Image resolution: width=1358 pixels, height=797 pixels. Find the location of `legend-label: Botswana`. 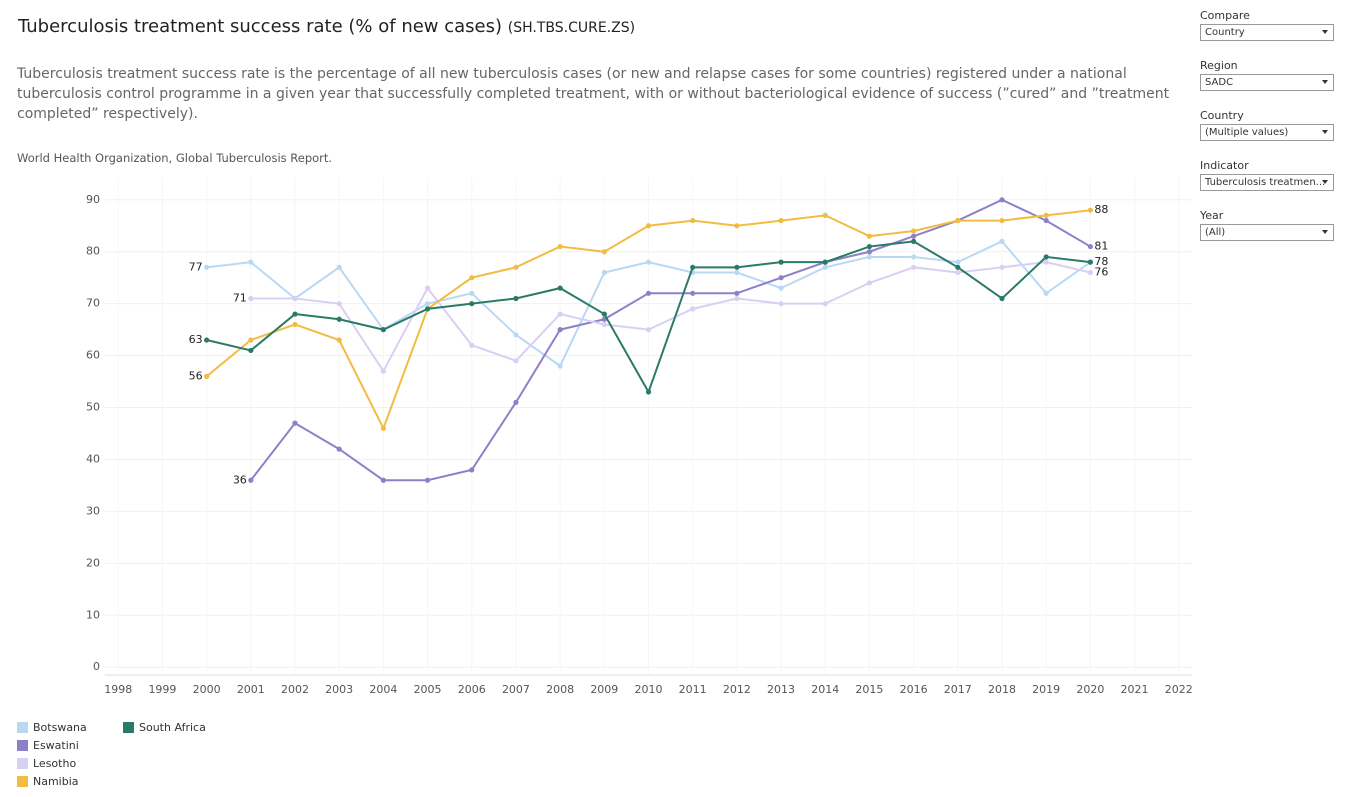

legend-label: Botswana is located at coordinates (60, 727).